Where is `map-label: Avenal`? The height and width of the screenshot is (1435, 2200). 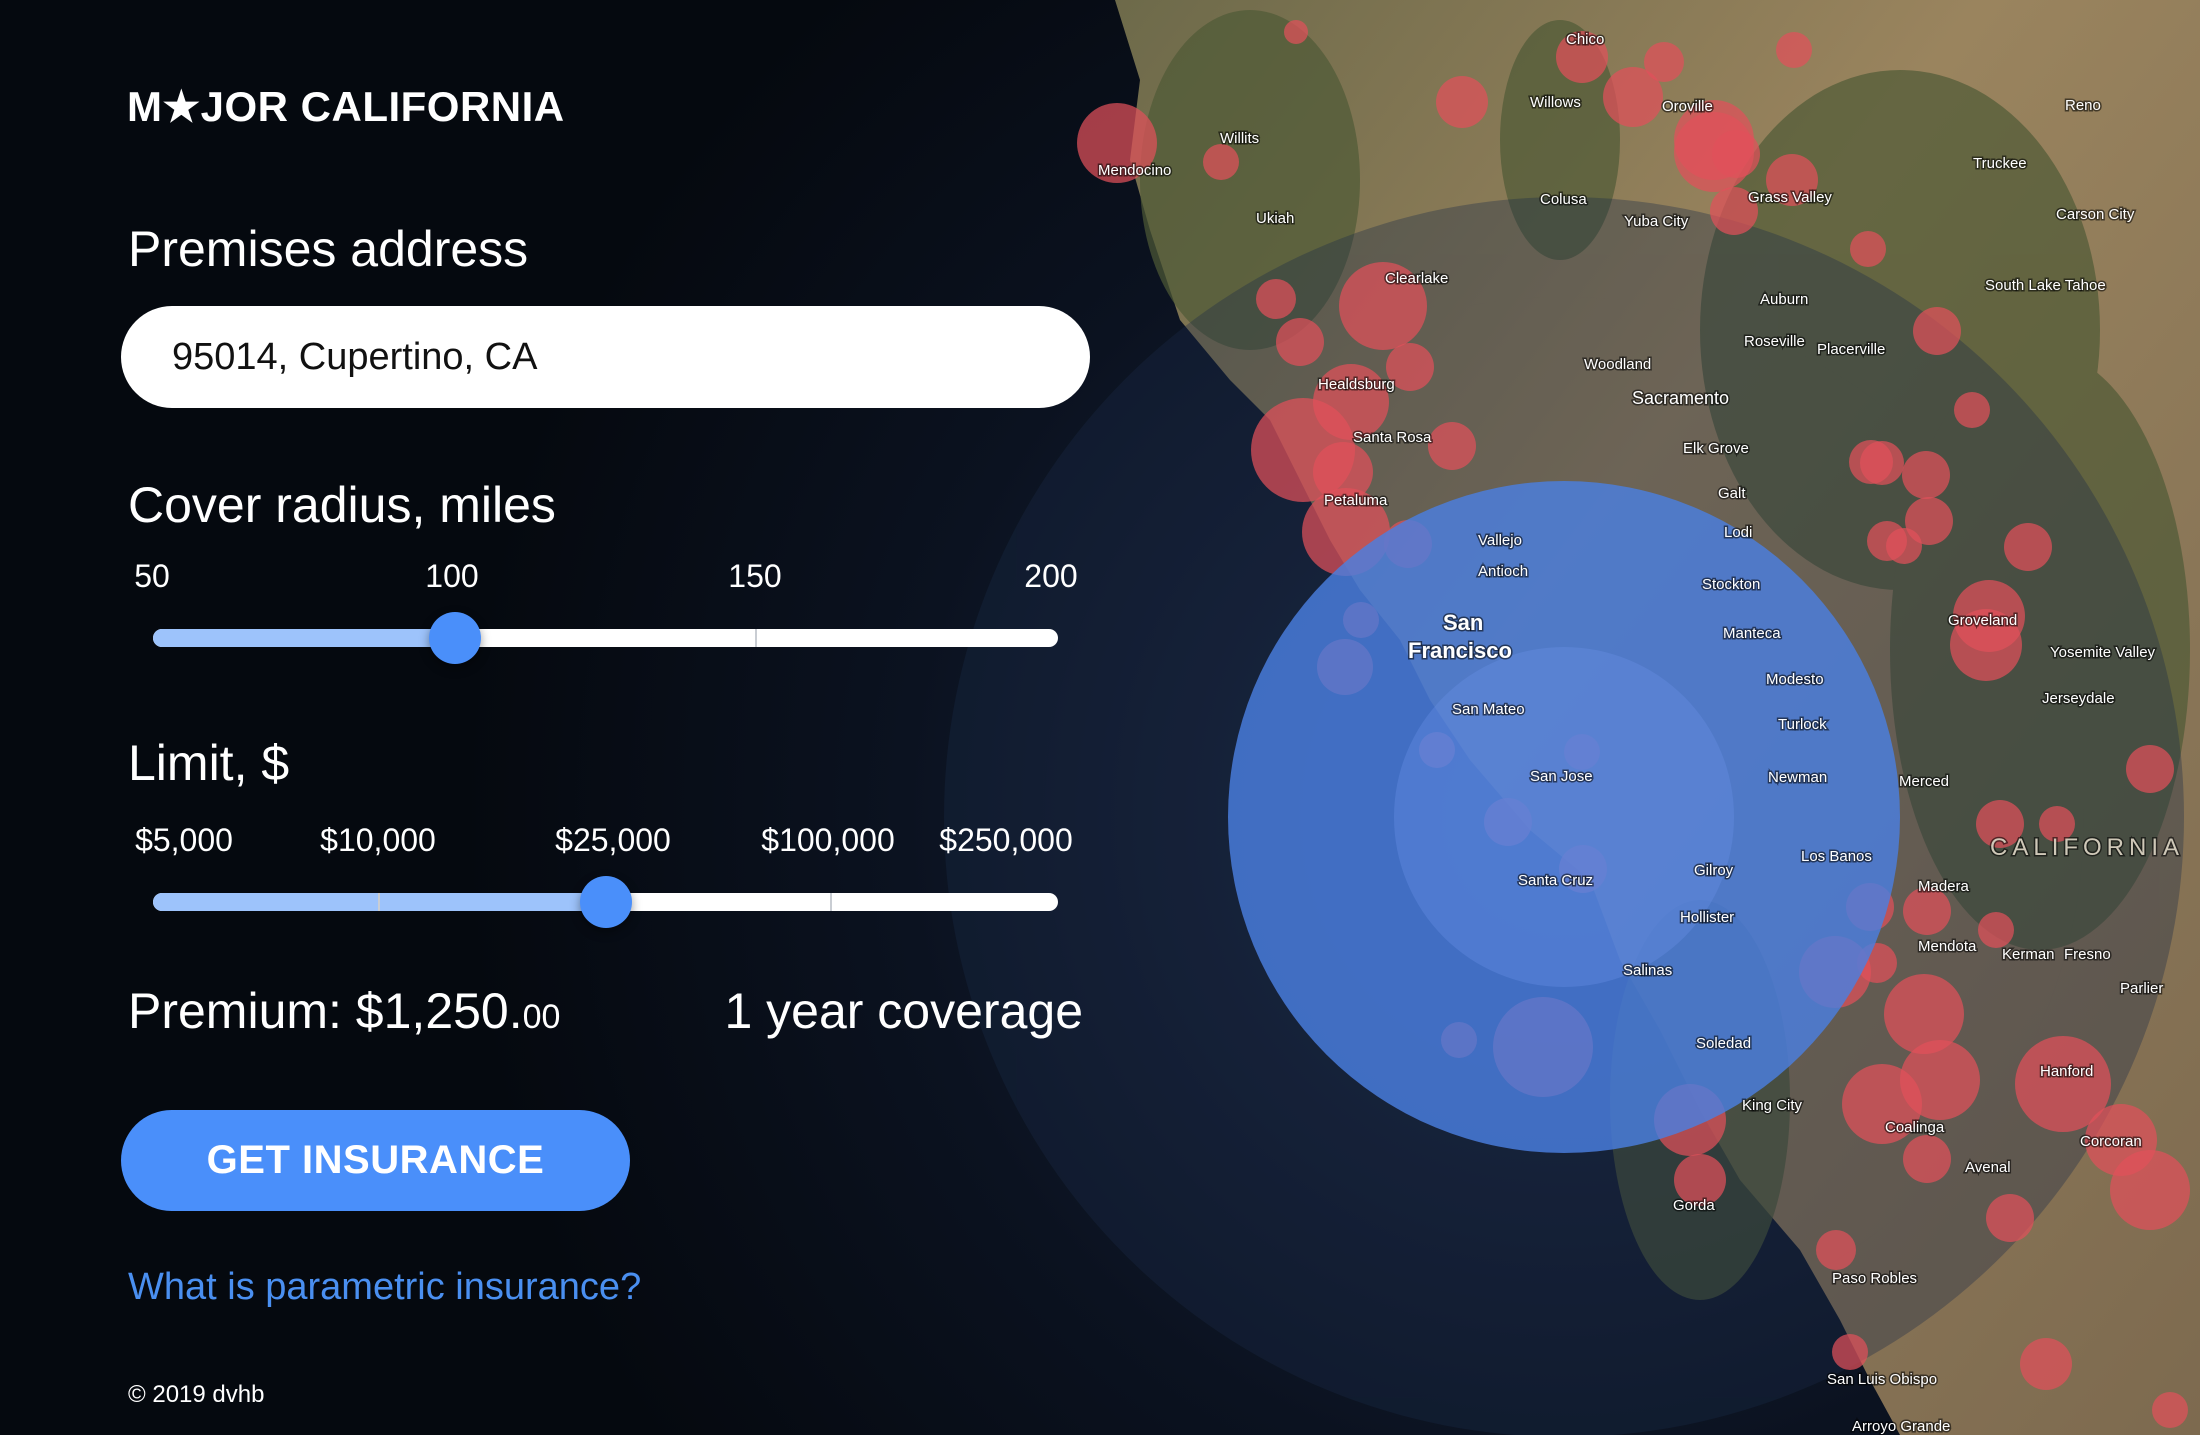 map-label: Avenal is located at coordinates (1988, 1167).